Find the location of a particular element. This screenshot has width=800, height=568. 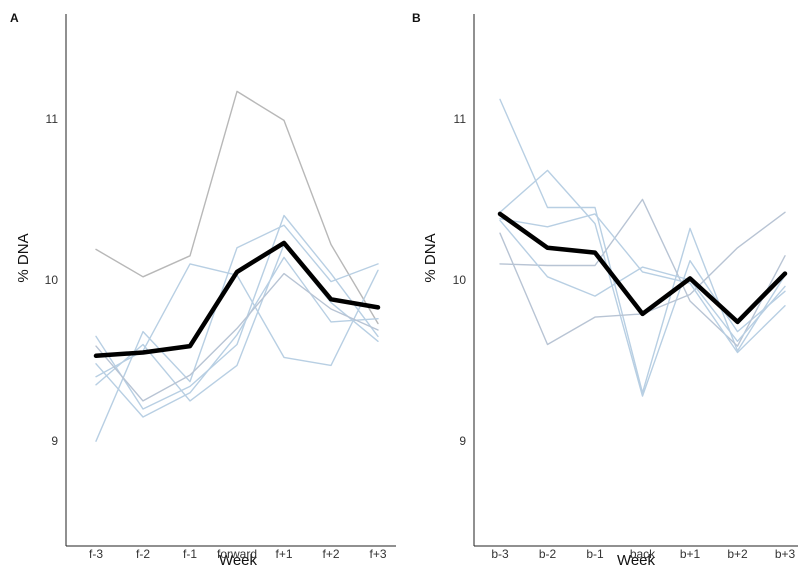

panel-a-x-tick-label: f-3 is located at coordinates (96, 554).